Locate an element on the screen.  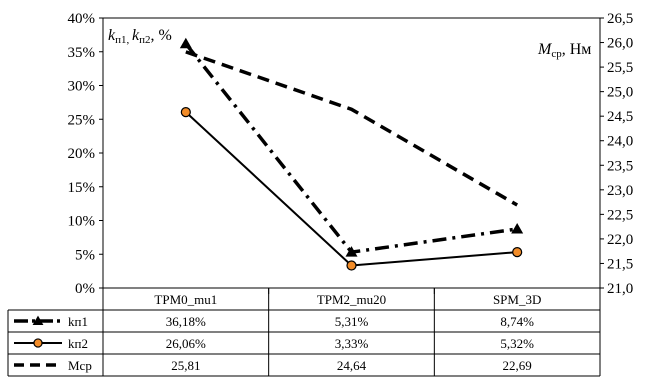
left-tick-label: 10% is located at coordinates (82, 222).